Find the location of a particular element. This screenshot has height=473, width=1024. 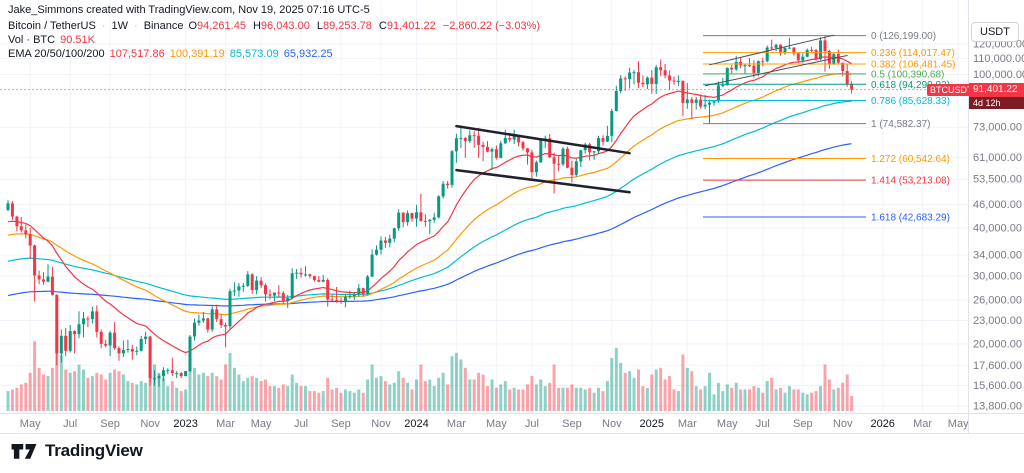

open-pair: O94,261.45 is located at coordinates (217, 26).